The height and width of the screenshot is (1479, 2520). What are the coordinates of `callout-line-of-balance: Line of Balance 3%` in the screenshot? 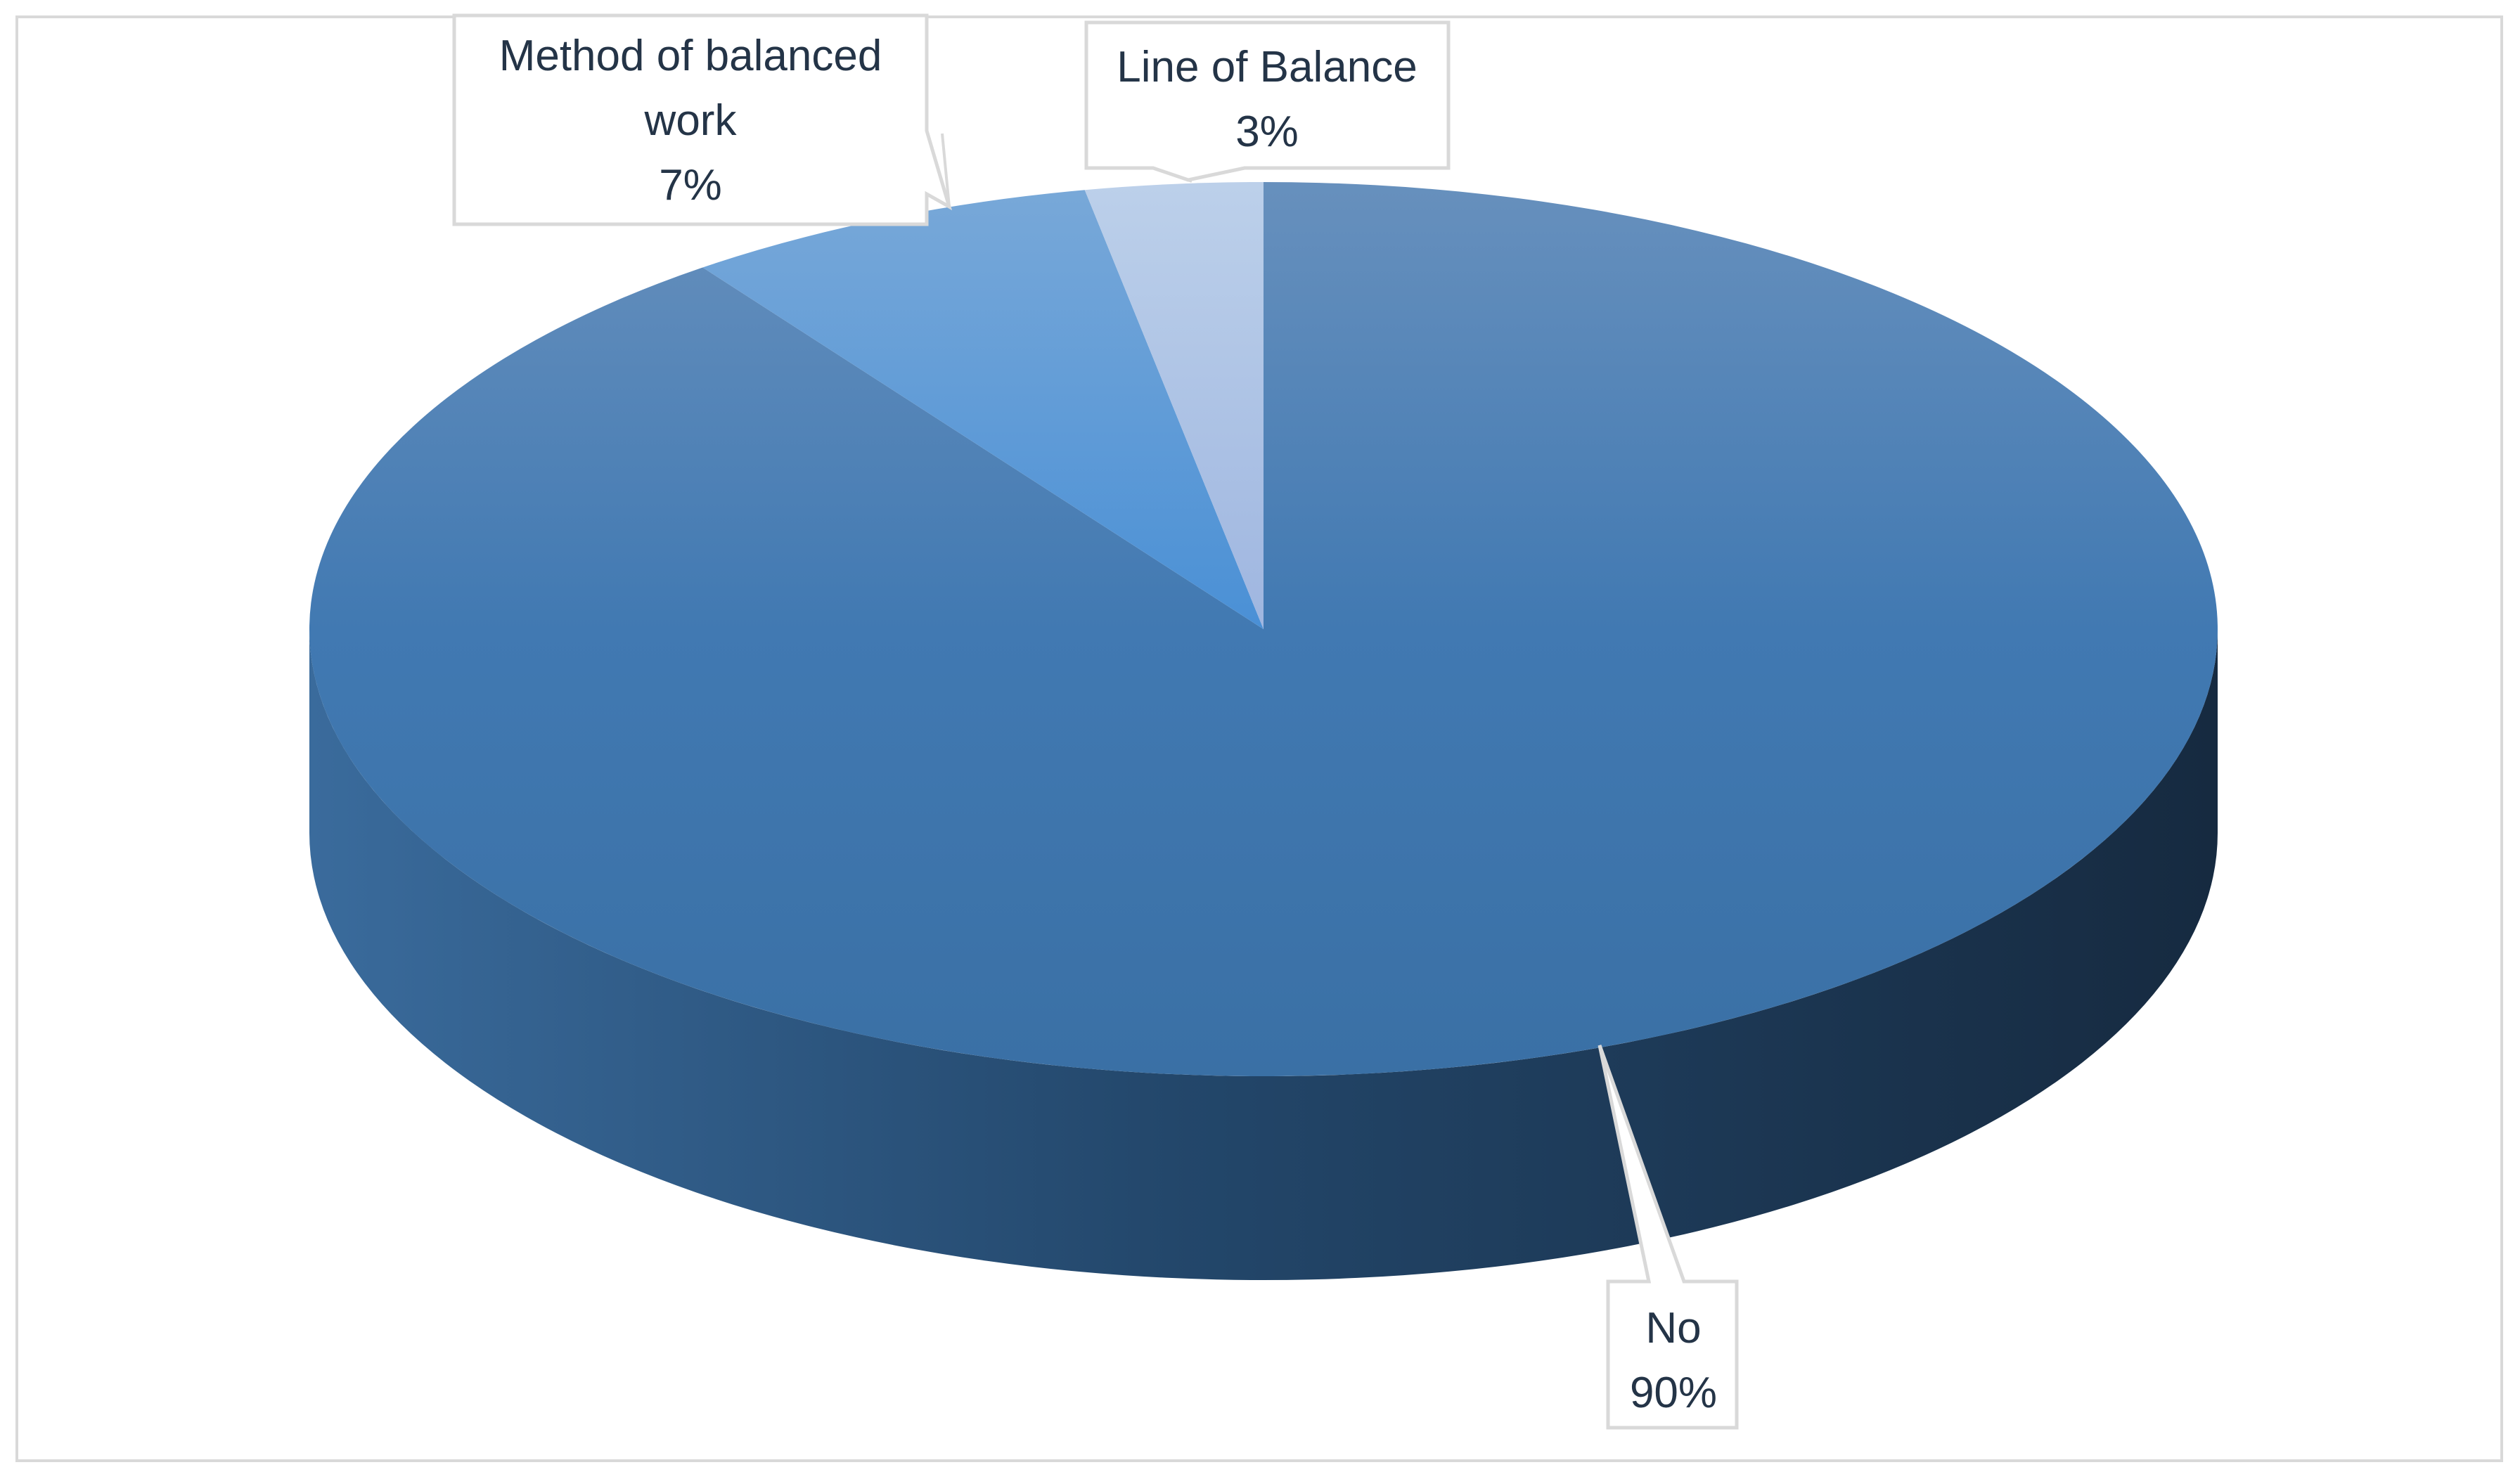 It's located at (1267, 101).